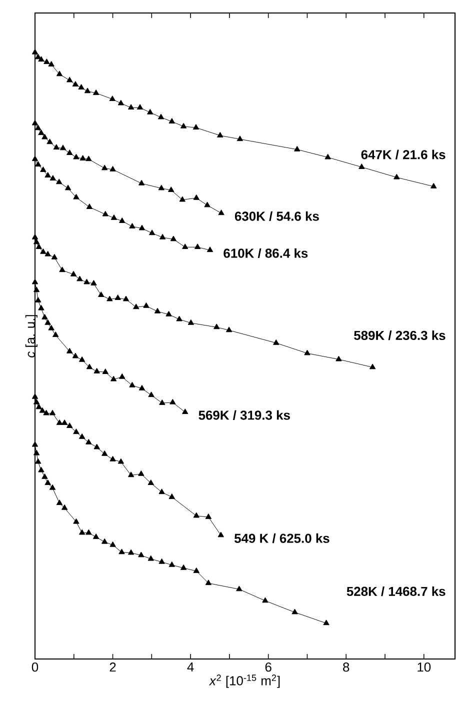  I want to click on x-tick-label: 0, so click(35, 667).